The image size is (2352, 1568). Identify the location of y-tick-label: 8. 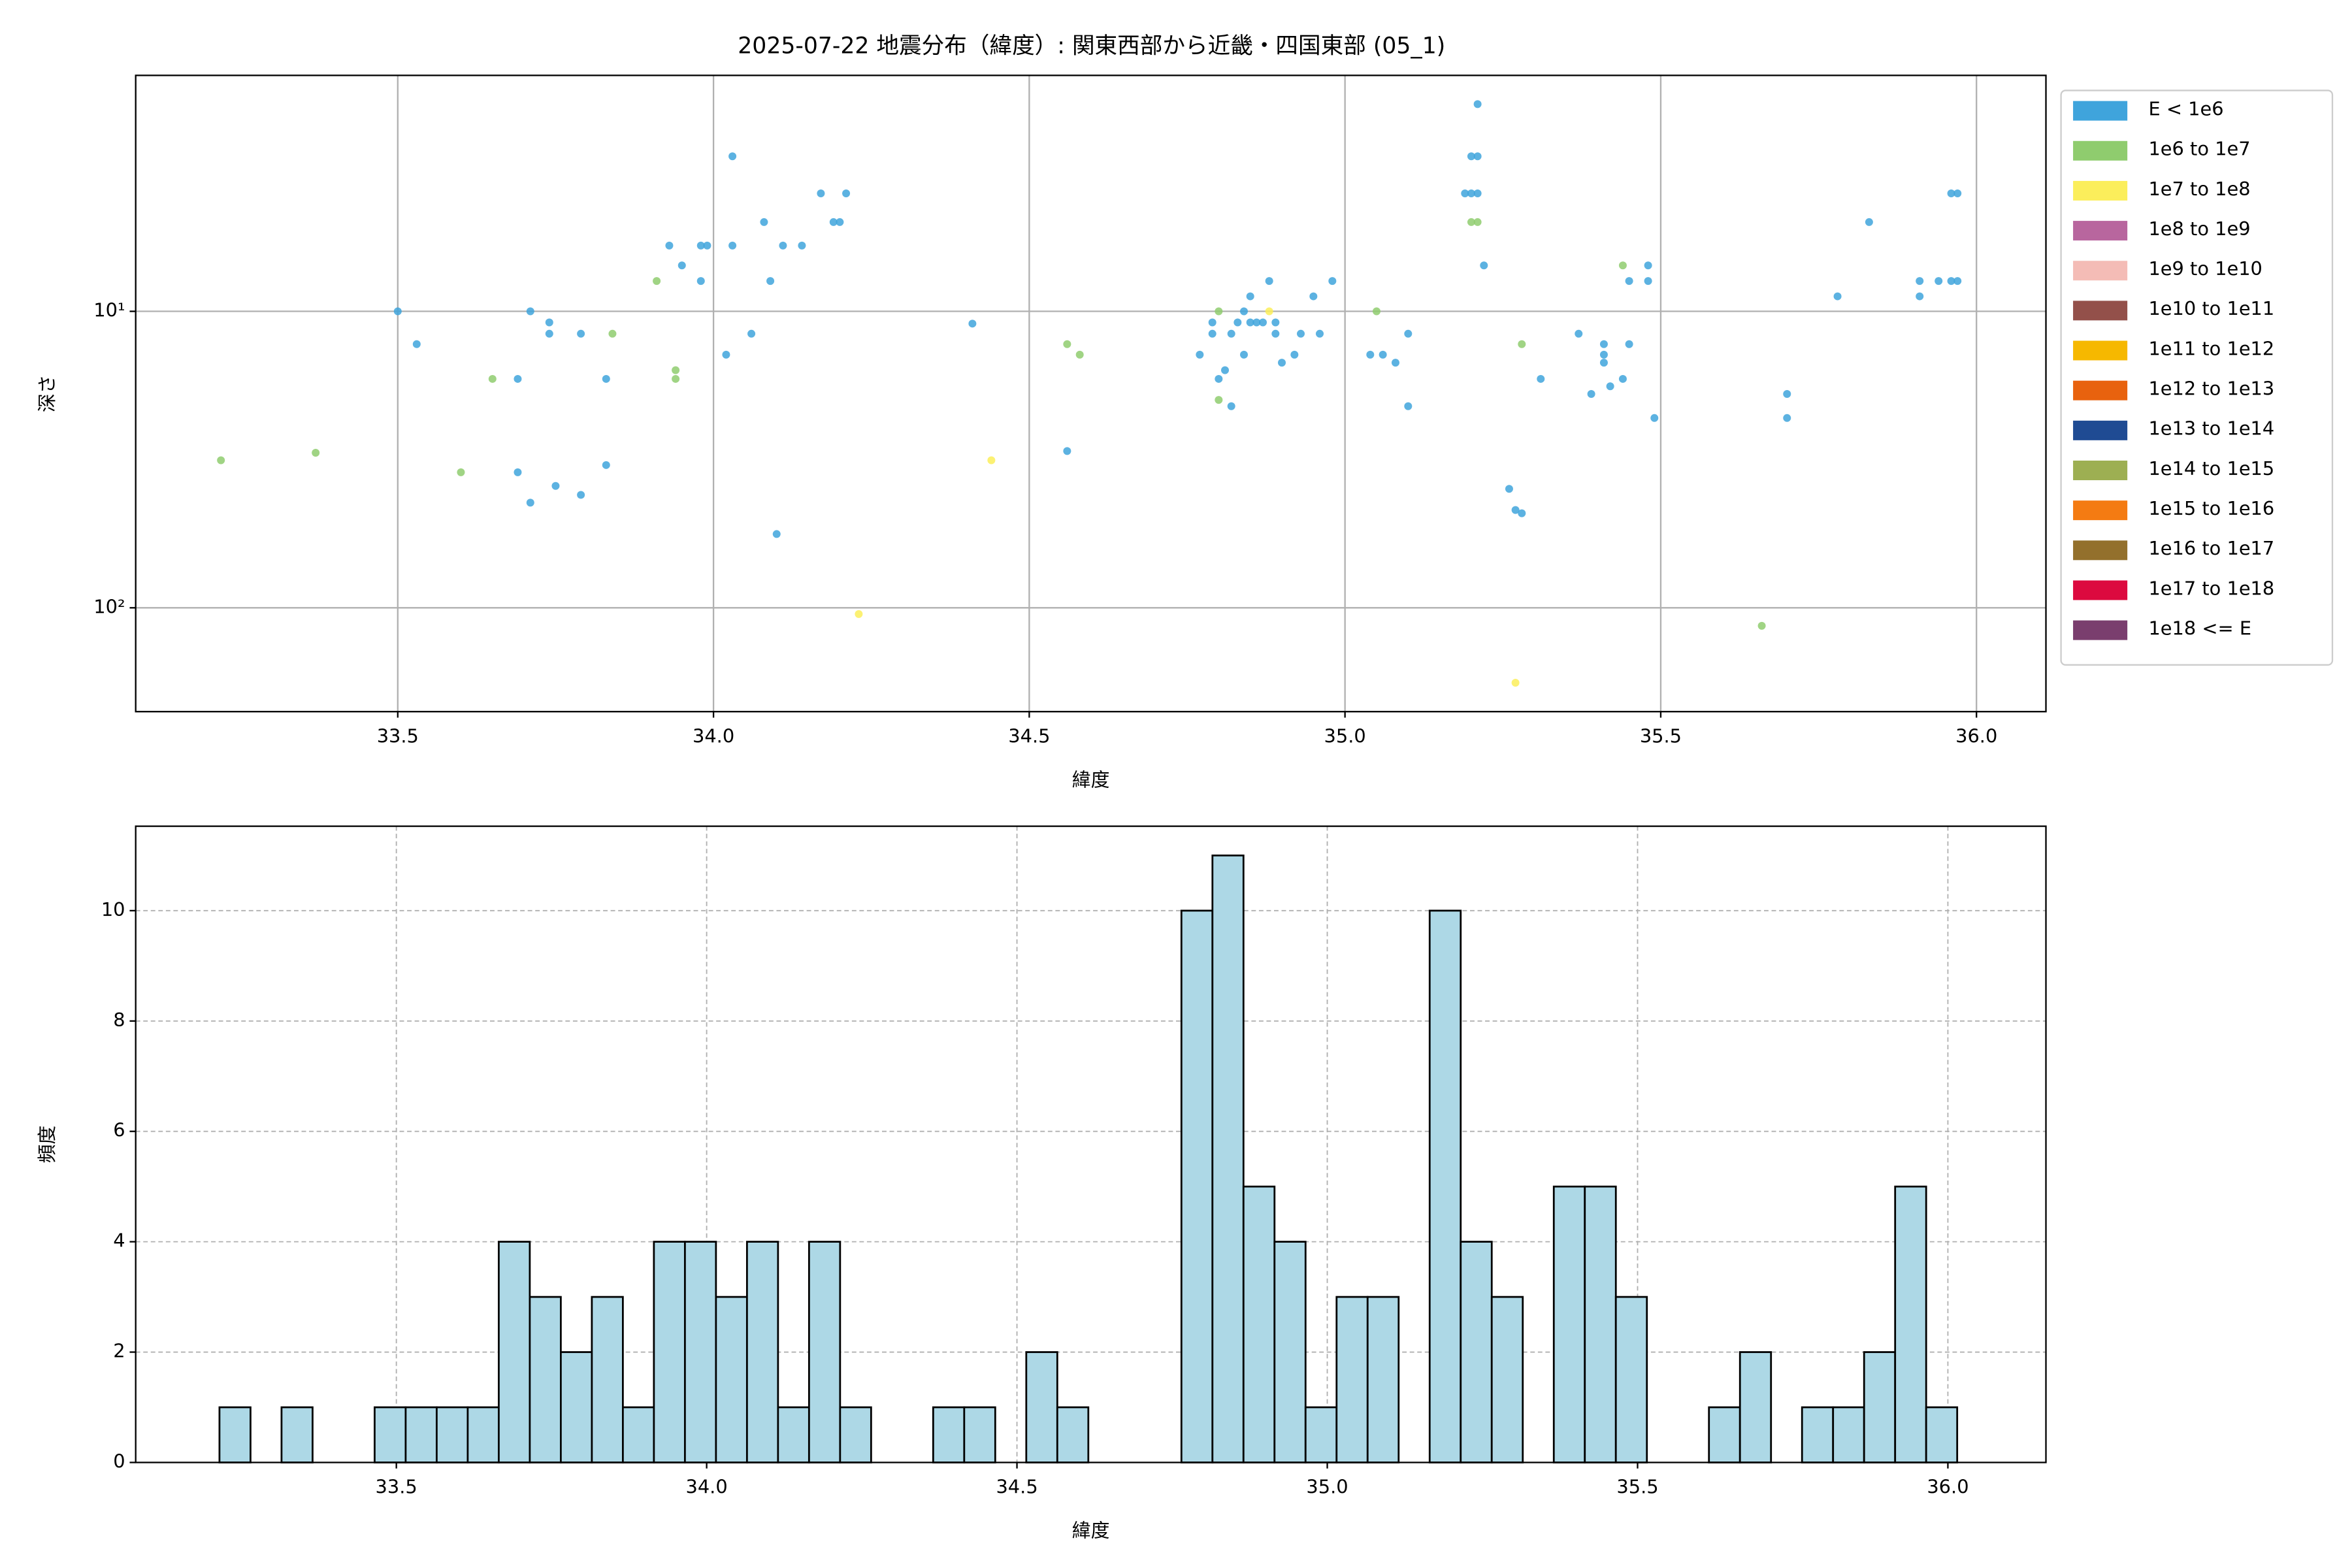
(119, 1020).